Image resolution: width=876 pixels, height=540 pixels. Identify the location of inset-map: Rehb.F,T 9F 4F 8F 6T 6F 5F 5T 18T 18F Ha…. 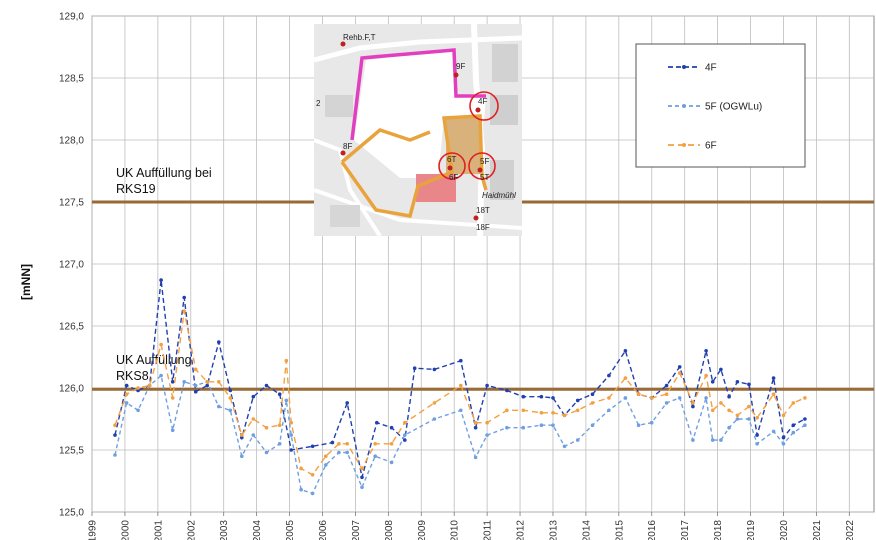
(418, 130).